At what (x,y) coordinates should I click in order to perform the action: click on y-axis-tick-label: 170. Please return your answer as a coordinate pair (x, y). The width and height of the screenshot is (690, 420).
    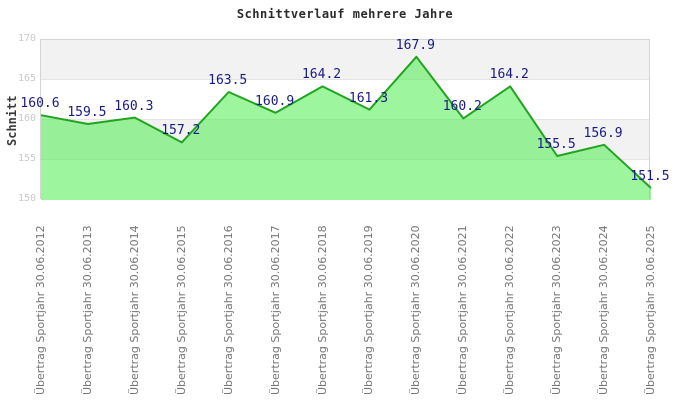
    Looking at the image, I should click on (26, 38).